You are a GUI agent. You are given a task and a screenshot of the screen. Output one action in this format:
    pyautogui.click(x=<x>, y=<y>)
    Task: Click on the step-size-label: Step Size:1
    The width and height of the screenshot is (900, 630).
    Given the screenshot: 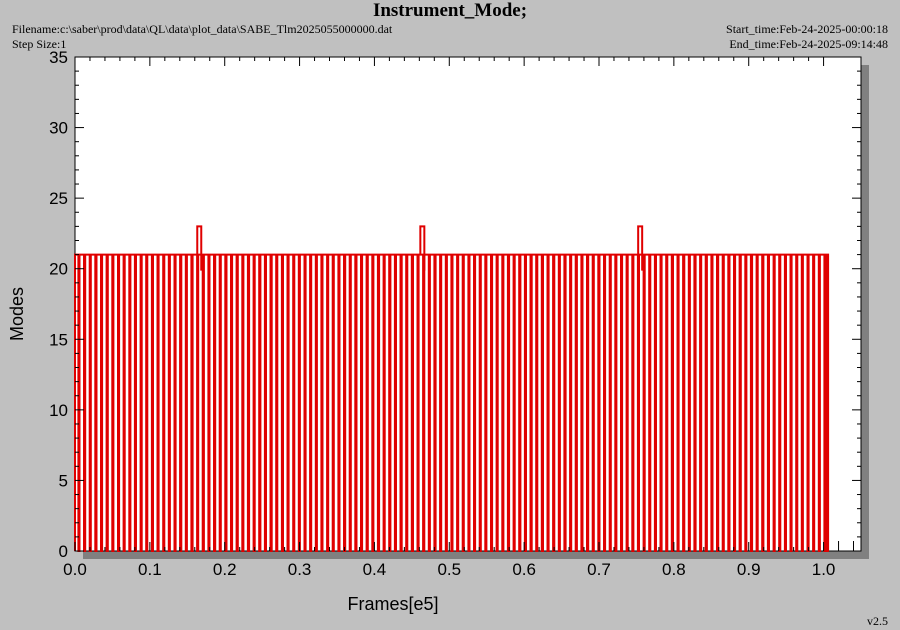 What is the action you would take?
    pyautogui.click(x=39, y=44)
    